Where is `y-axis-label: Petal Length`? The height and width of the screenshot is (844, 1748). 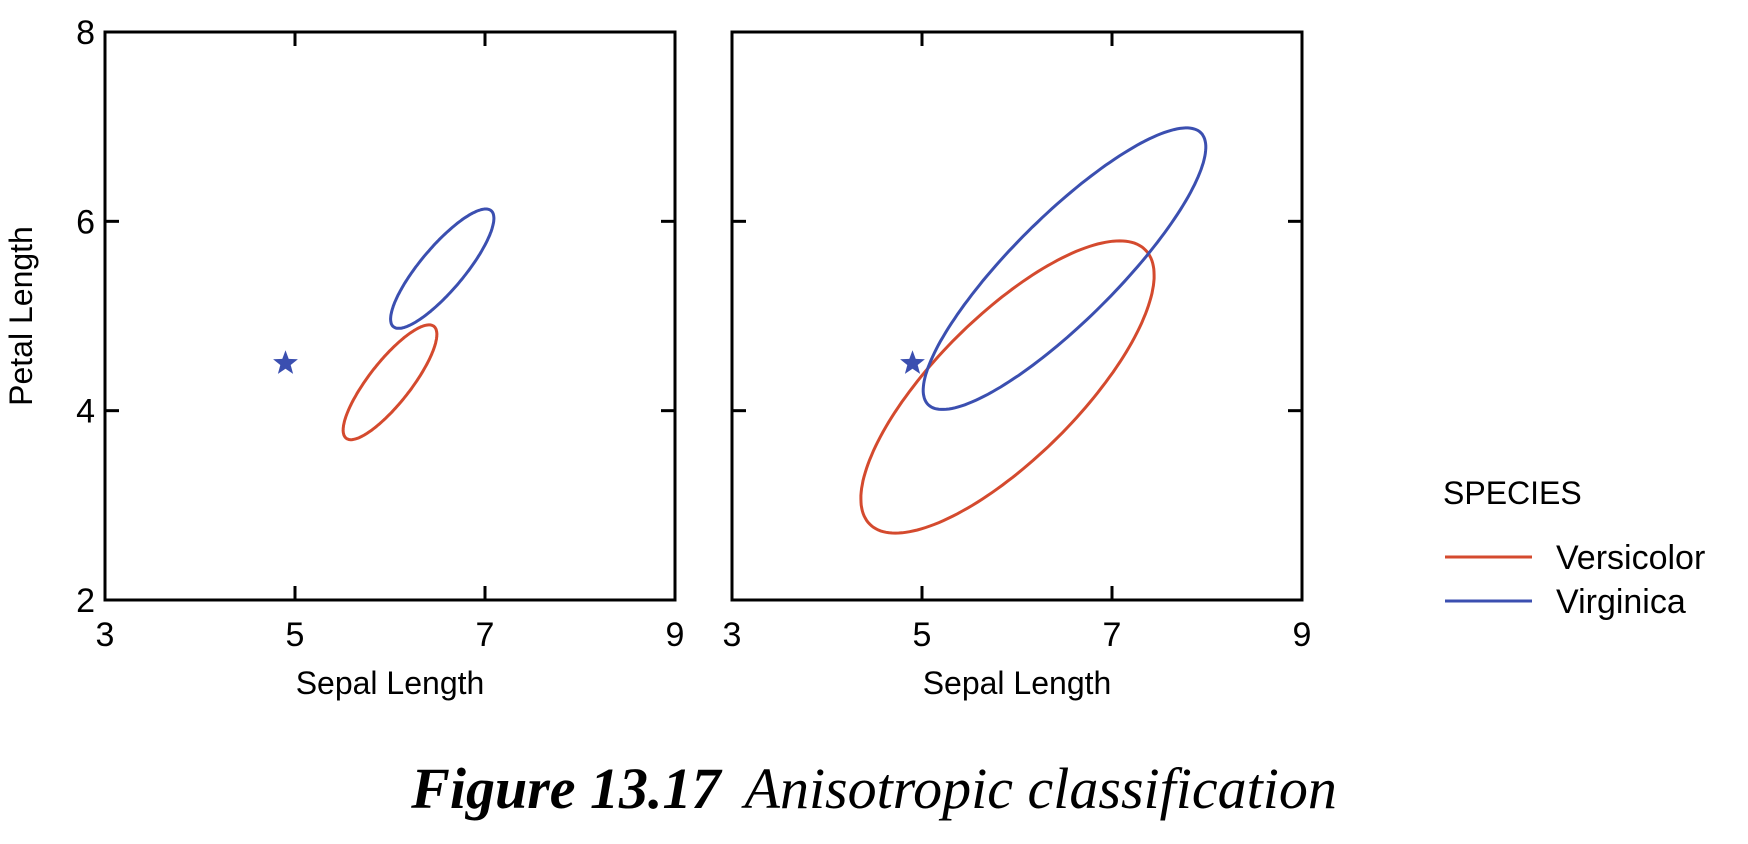 y-axis-label: Petal Length is located at coordinates (21, 316).